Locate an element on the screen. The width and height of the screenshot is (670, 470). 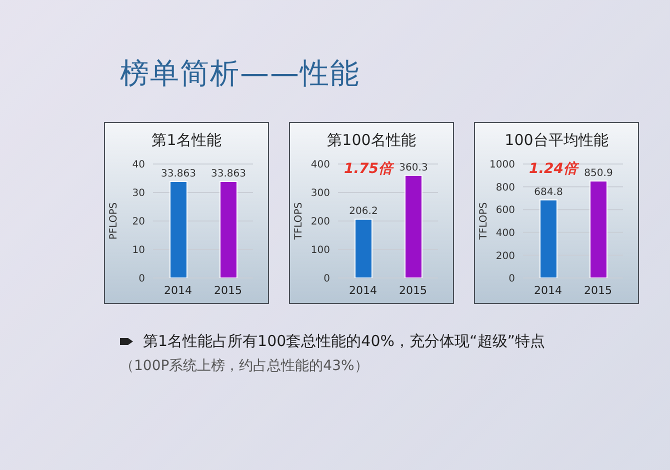
y-tick-label: 20 is located at coordinates (138, 222).